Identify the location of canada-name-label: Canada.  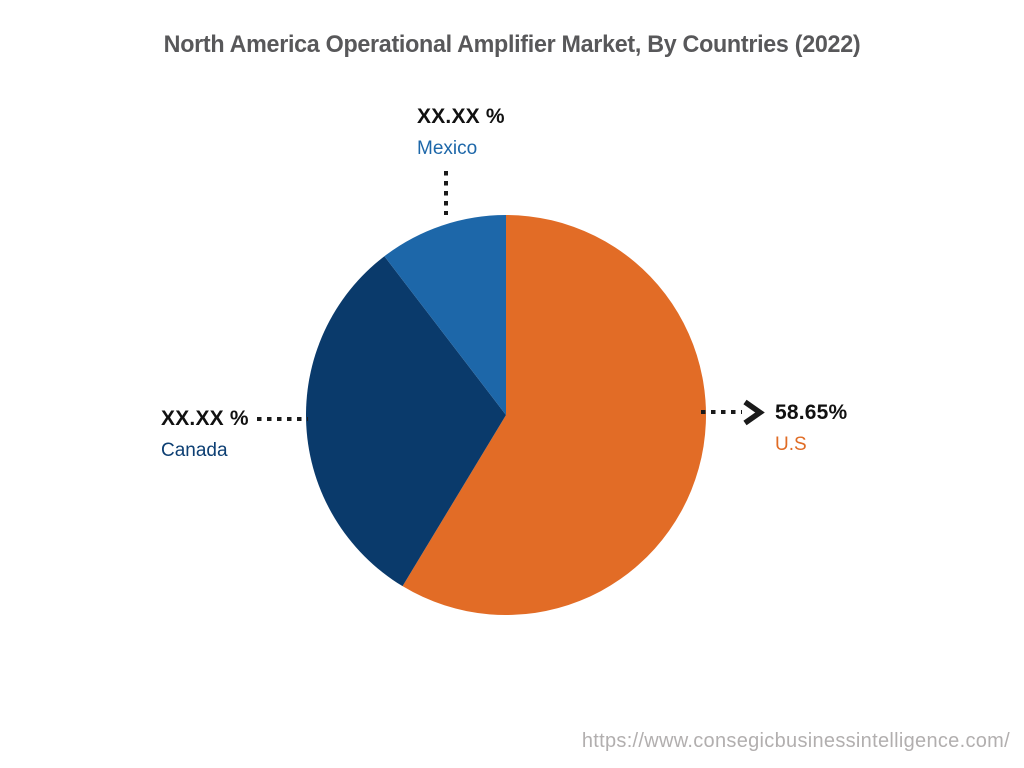
(194, 450).